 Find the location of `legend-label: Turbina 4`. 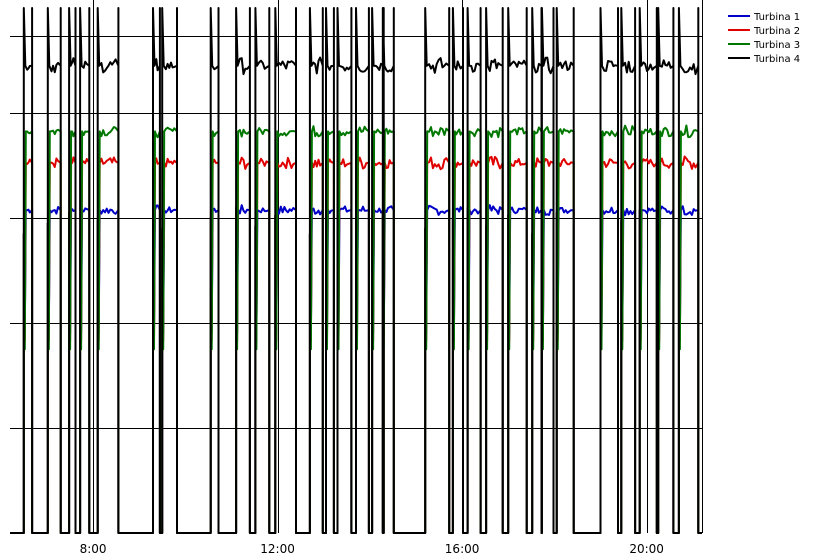

legend-label: Turbina 4 is located at coordinates (776, 59).